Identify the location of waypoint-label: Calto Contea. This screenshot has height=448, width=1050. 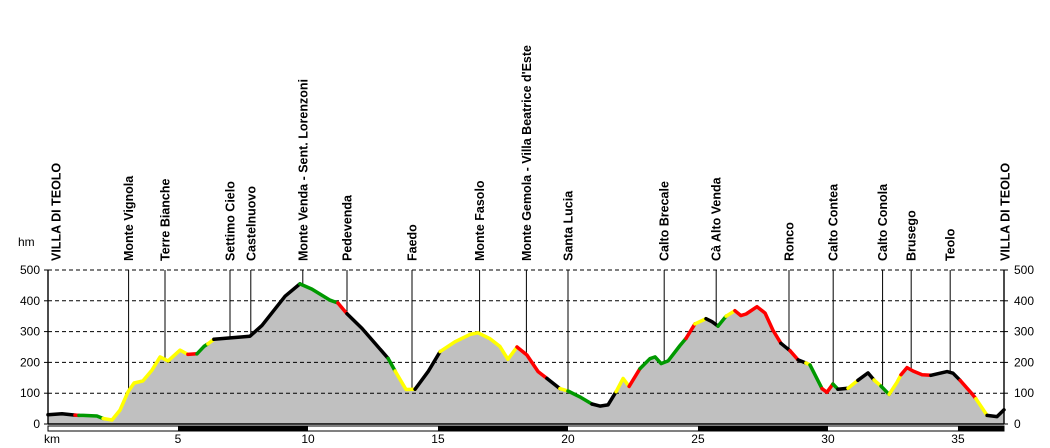
(834, 222).